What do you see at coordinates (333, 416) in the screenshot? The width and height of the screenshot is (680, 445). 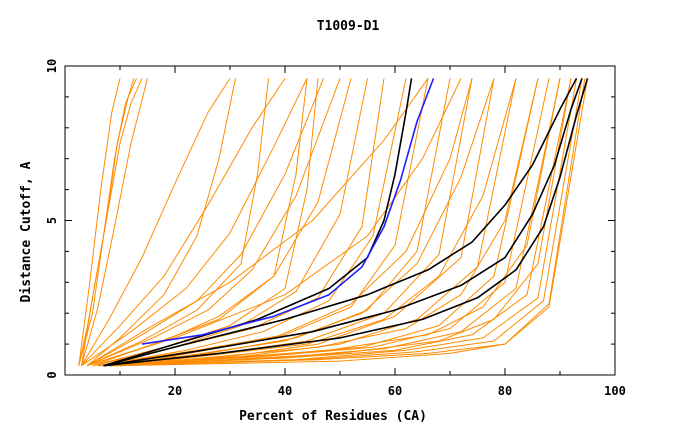 I see `x-axis-label: Percent of Residues (CA)` at bounding box center [333, 416].